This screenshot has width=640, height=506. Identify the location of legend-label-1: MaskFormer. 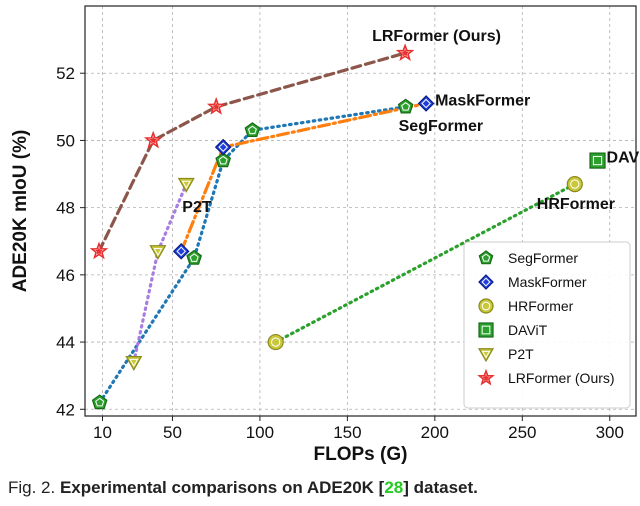
(547, 282).